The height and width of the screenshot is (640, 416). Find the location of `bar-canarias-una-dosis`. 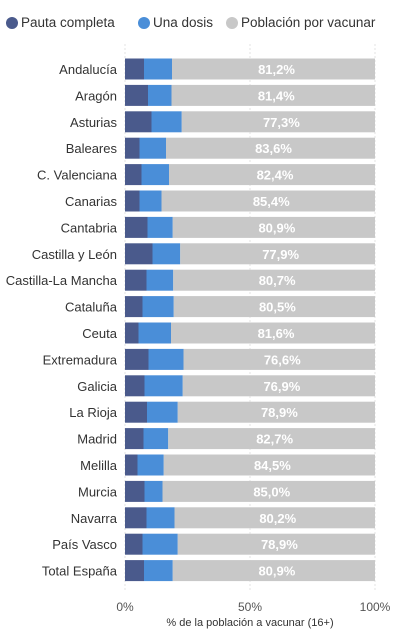

bar-canarias-una-dosis is located at coordinates (150, 201).